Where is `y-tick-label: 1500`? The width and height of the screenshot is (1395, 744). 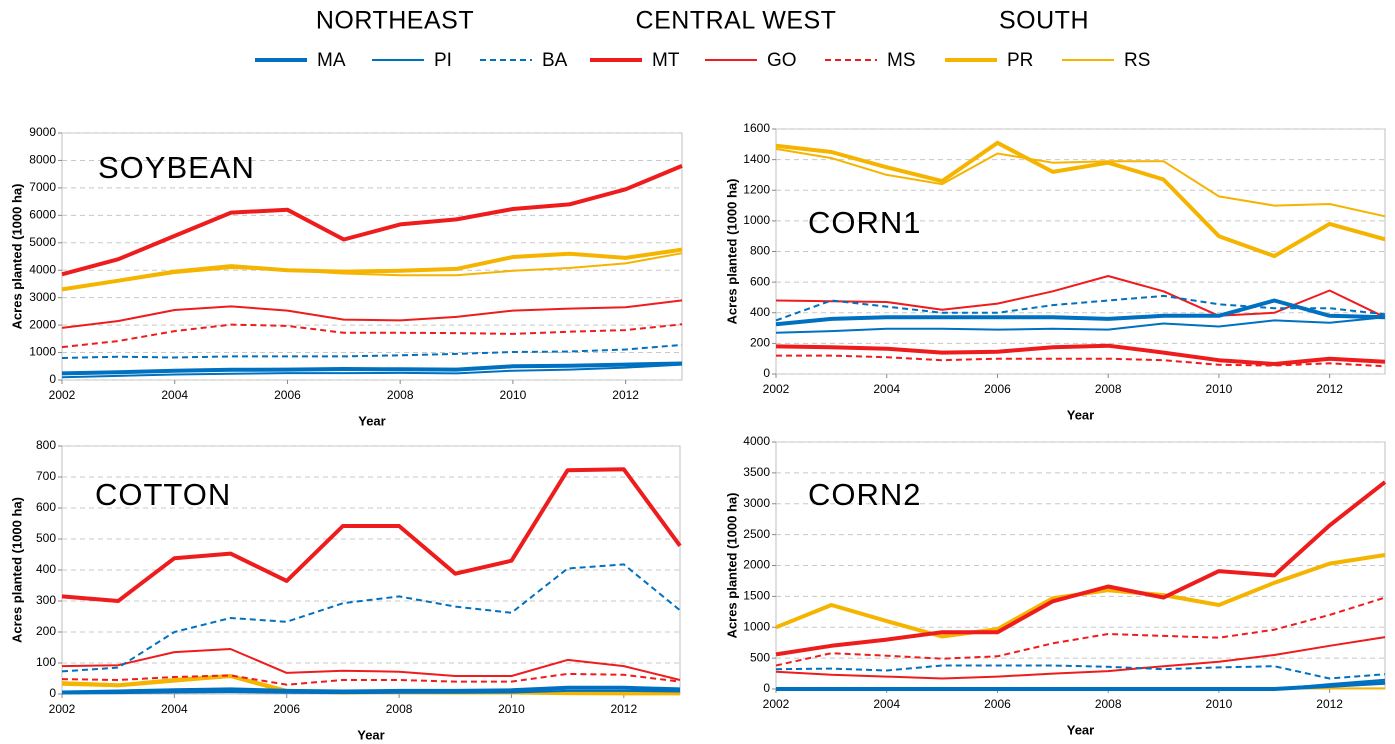
y-tick-label: 1500 is located at coordinates (756, 596).